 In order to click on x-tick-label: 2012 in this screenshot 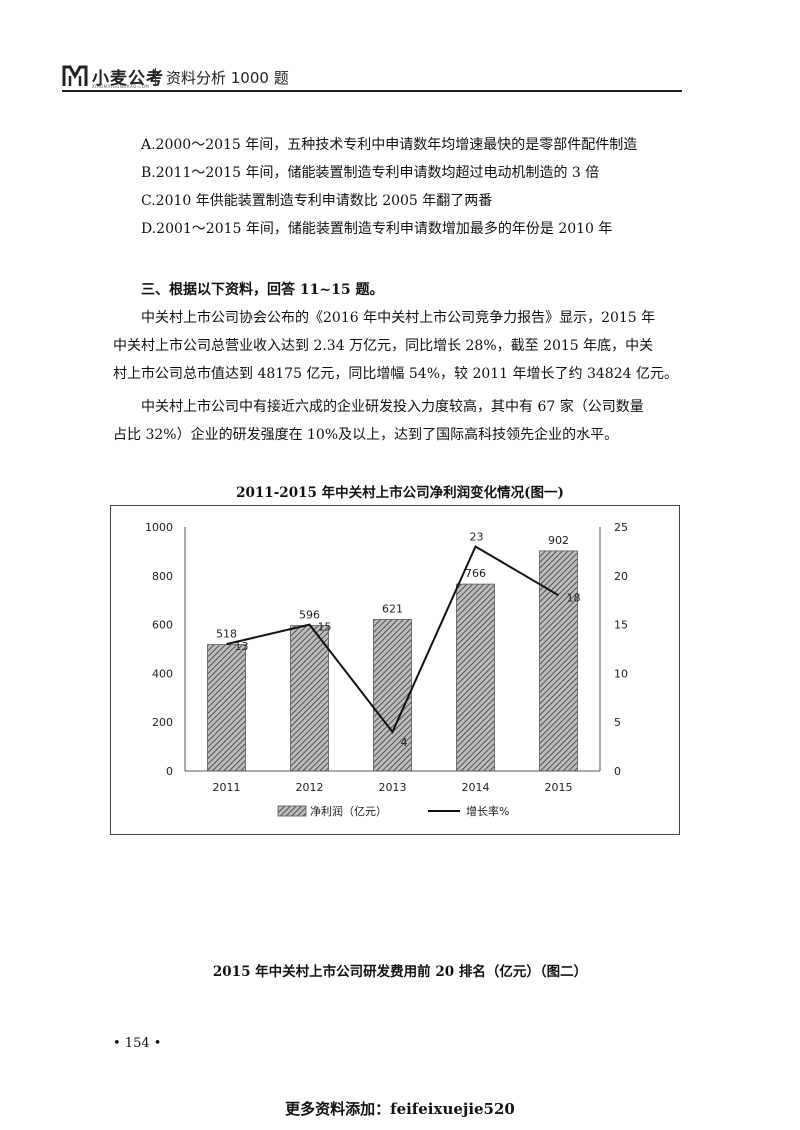, I will do `click(310, 787)`.